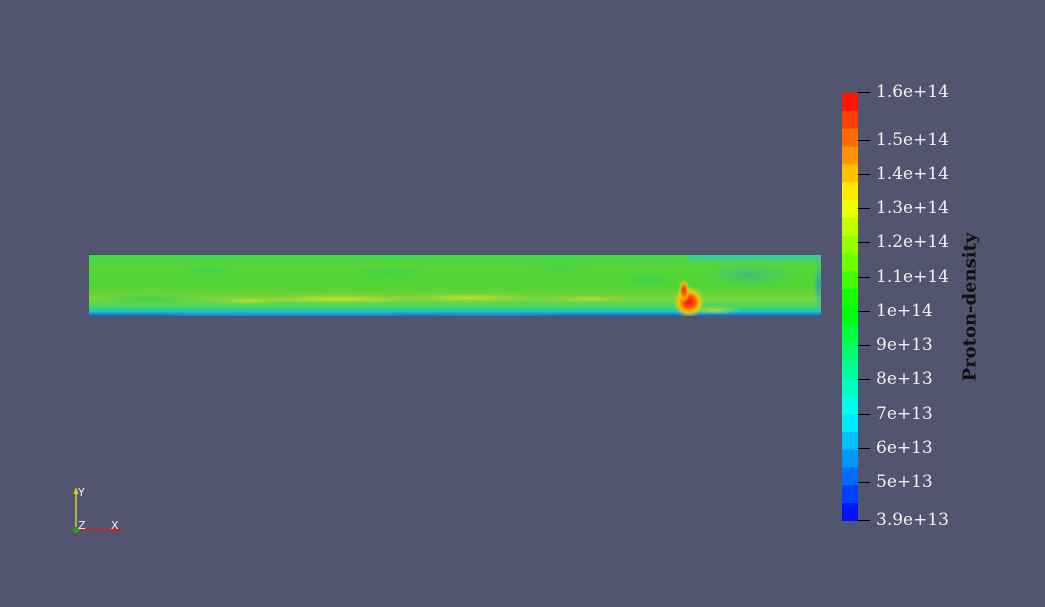 This screenshot has height=607, width=1045. What do you see at coordinates (912, 277) in the screenshot?
I see `colorbar-tick-label: 1.1e+14` at bounding box center [912, 277].